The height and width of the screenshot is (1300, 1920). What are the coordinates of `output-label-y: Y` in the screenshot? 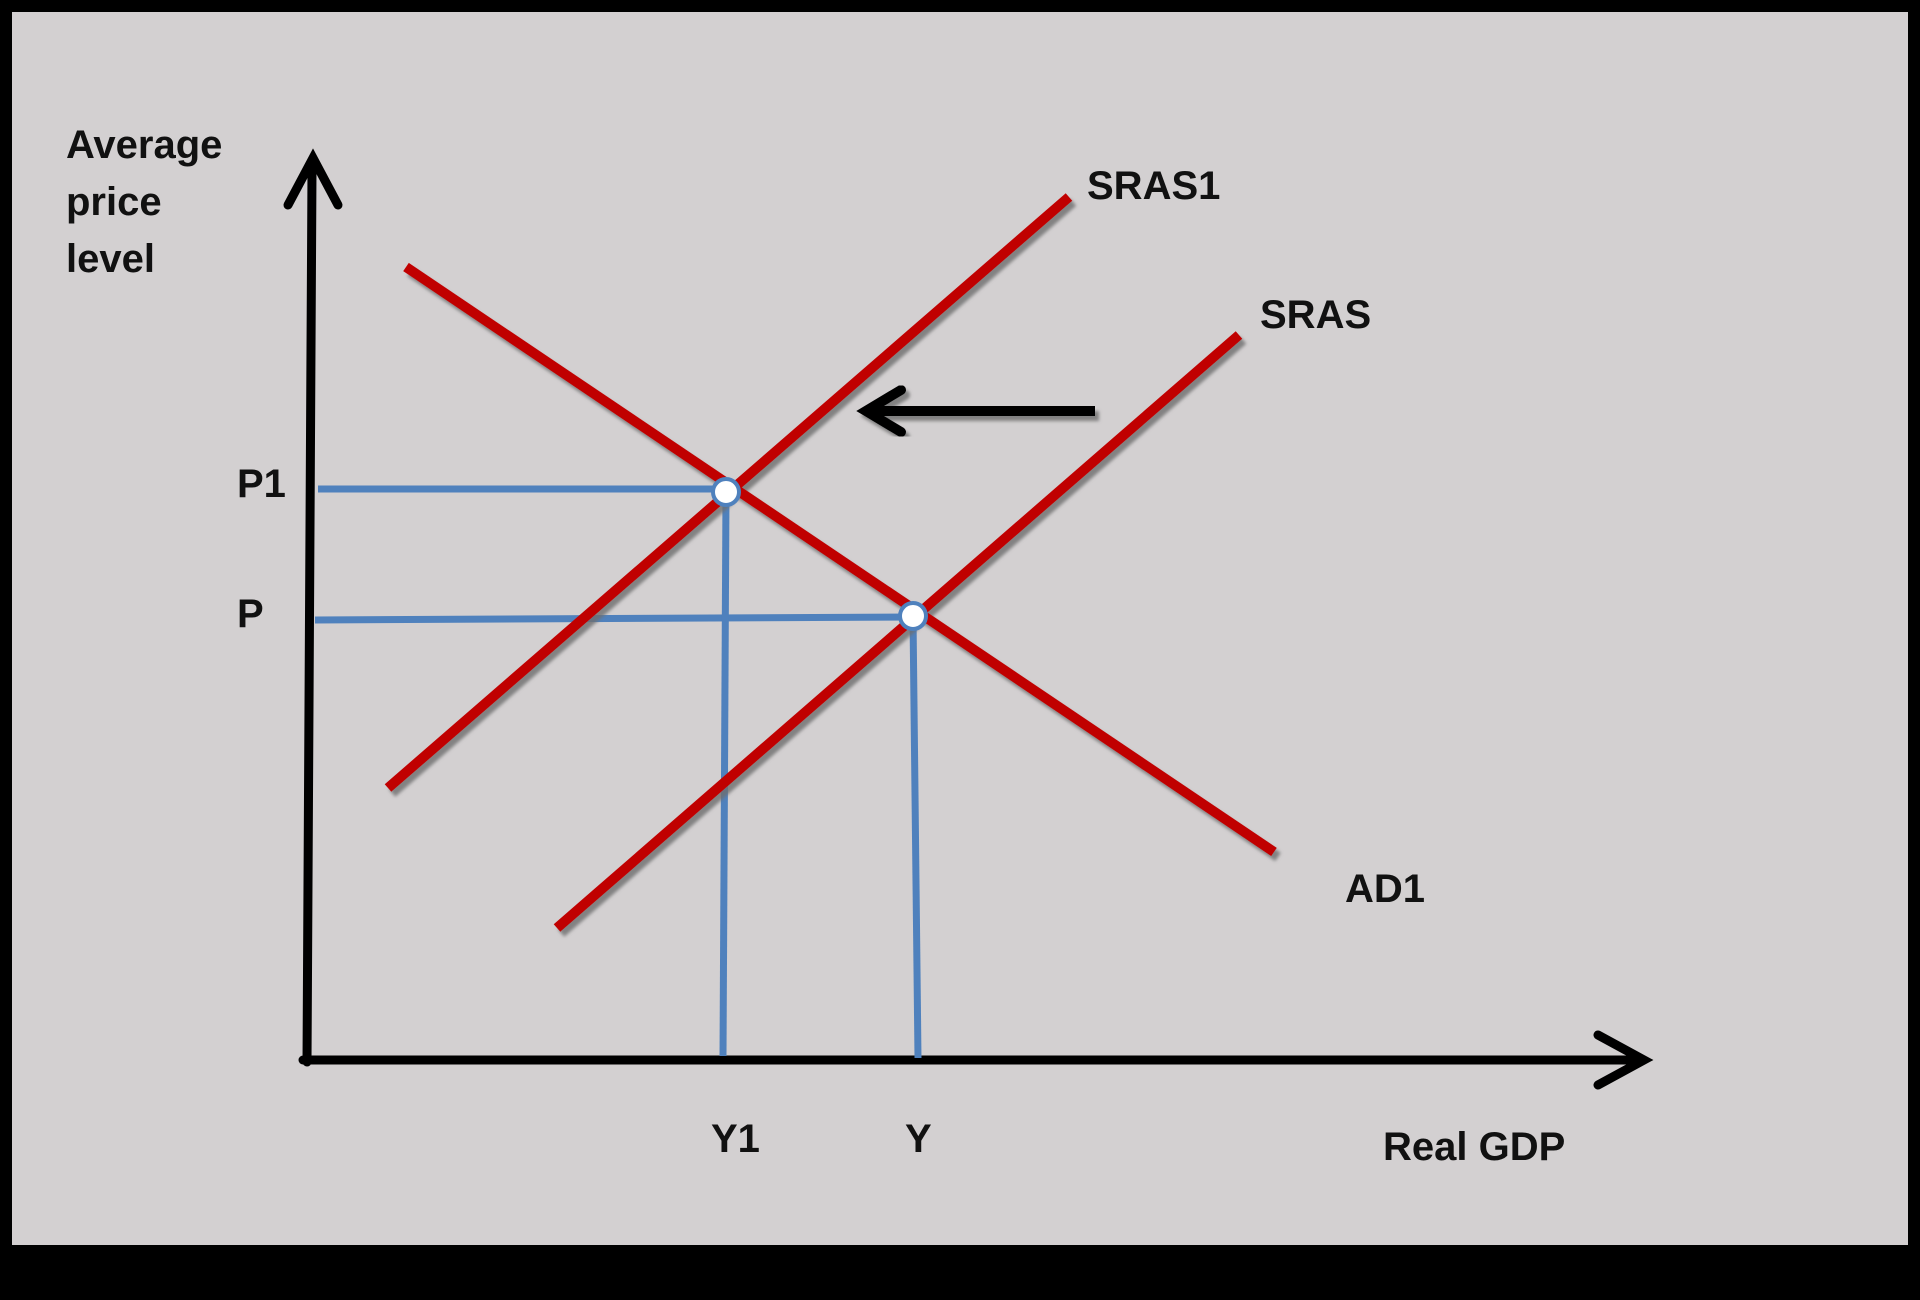 It's located at (918, 1139).